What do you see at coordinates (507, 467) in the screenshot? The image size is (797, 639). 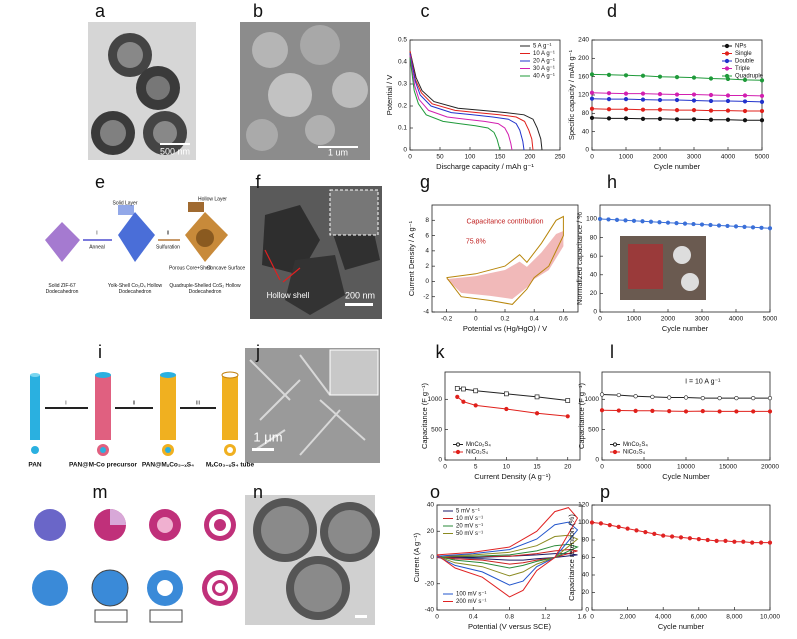 I see `x-tick-label: 10` at bounding box center [507, 467].